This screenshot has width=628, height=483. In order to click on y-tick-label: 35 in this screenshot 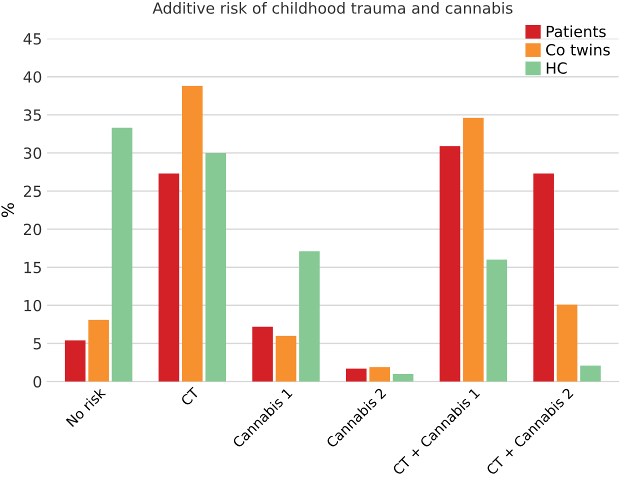, I will do `click(32, 115)`.